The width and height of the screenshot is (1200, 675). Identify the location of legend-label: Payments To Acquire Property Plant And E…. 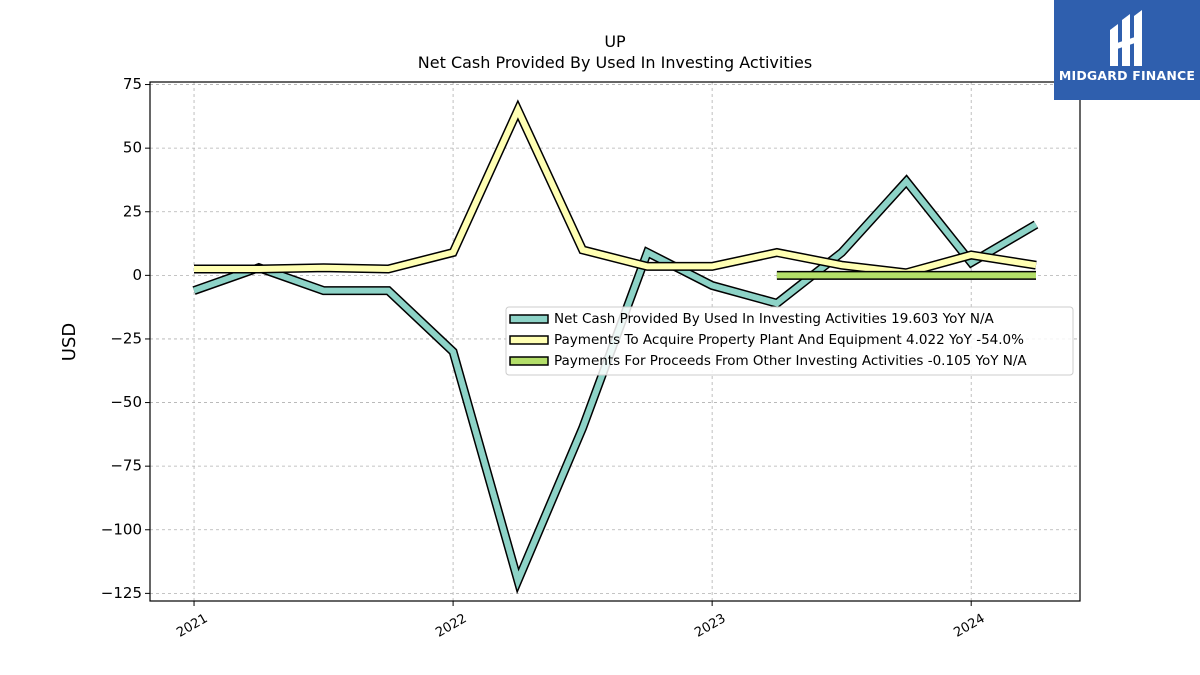
(789, 340).